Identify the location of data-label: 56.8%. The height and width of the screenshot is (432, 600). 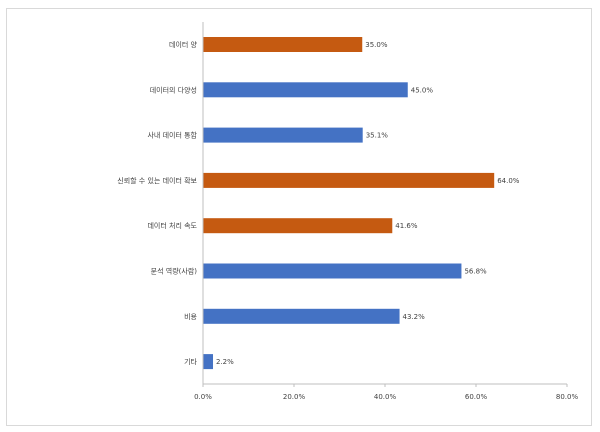
(475, 272).